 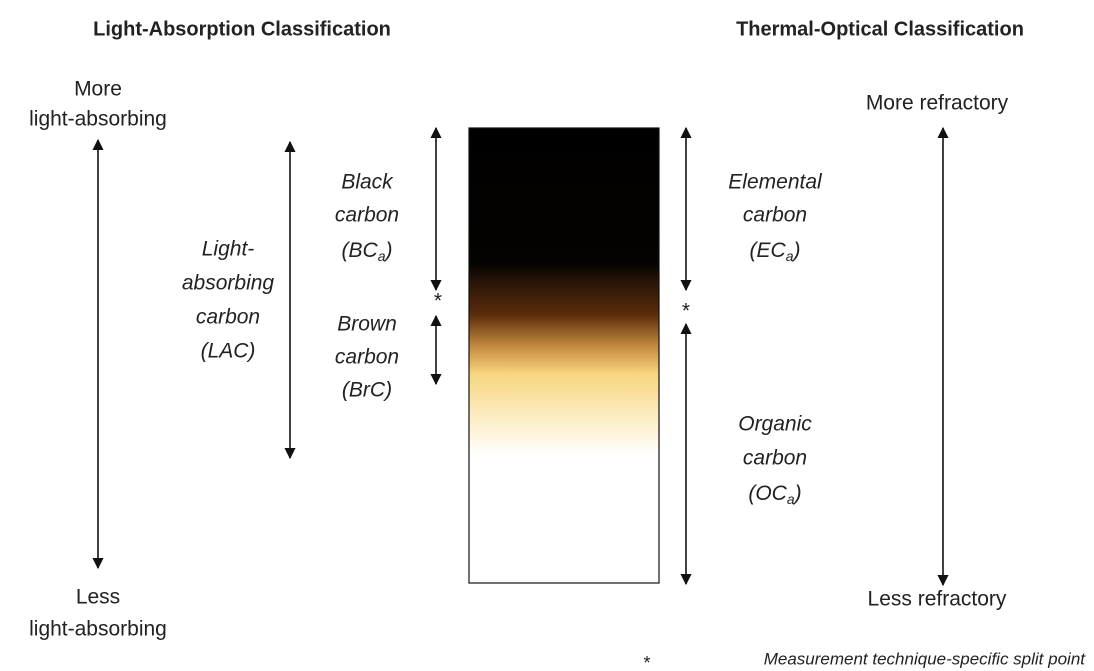 What do you see at coordinates (228, 249) in the screenshot?
I see `lac-label: Light-` at bounding box center [228, 249].